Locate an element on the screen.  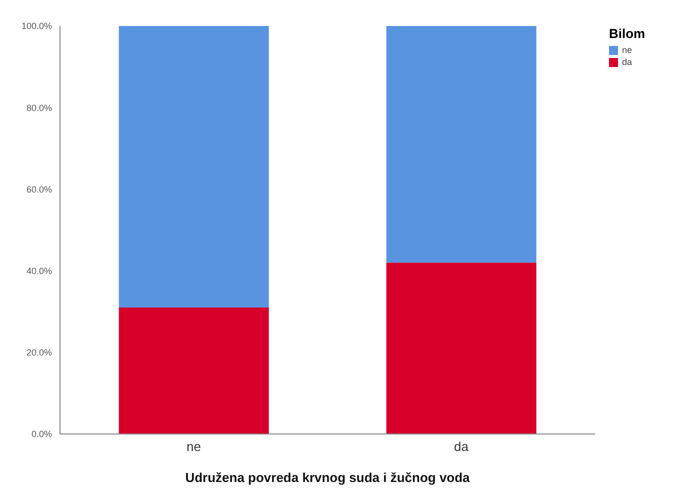
y-tick-label: 100.0% is located at coordinates (36, 26).